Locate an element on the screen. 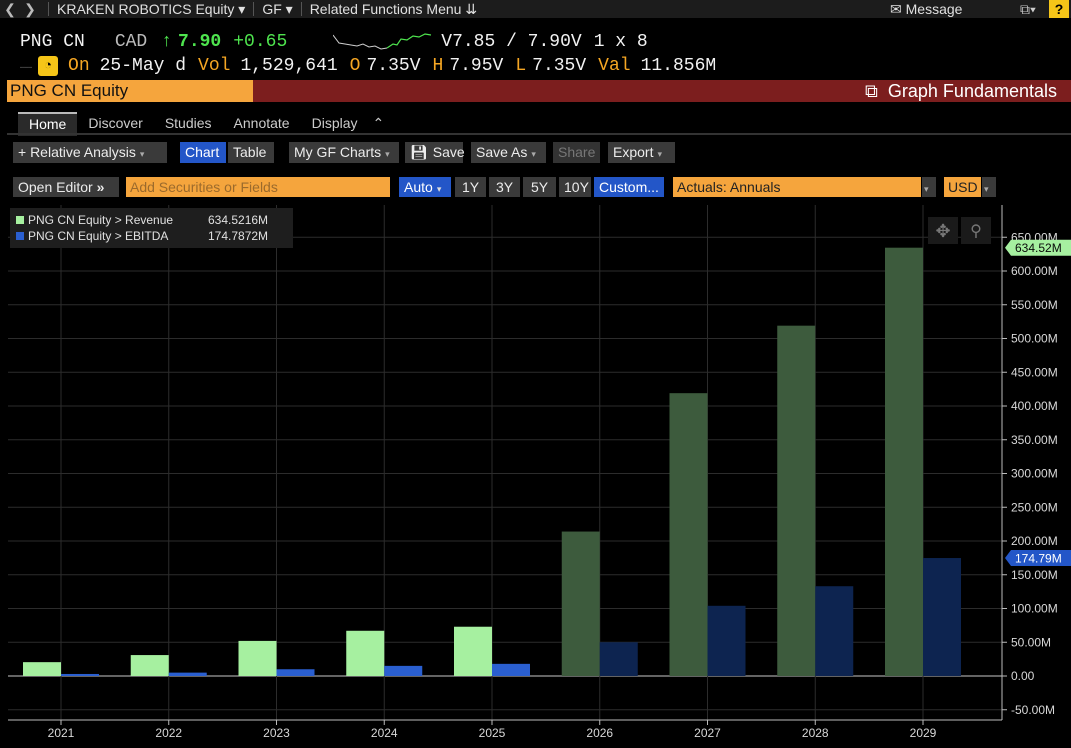 This screenshot has height=748, width=1071. periodicity-dropdown-icon: ▾ is located at coordinates (929, 187).